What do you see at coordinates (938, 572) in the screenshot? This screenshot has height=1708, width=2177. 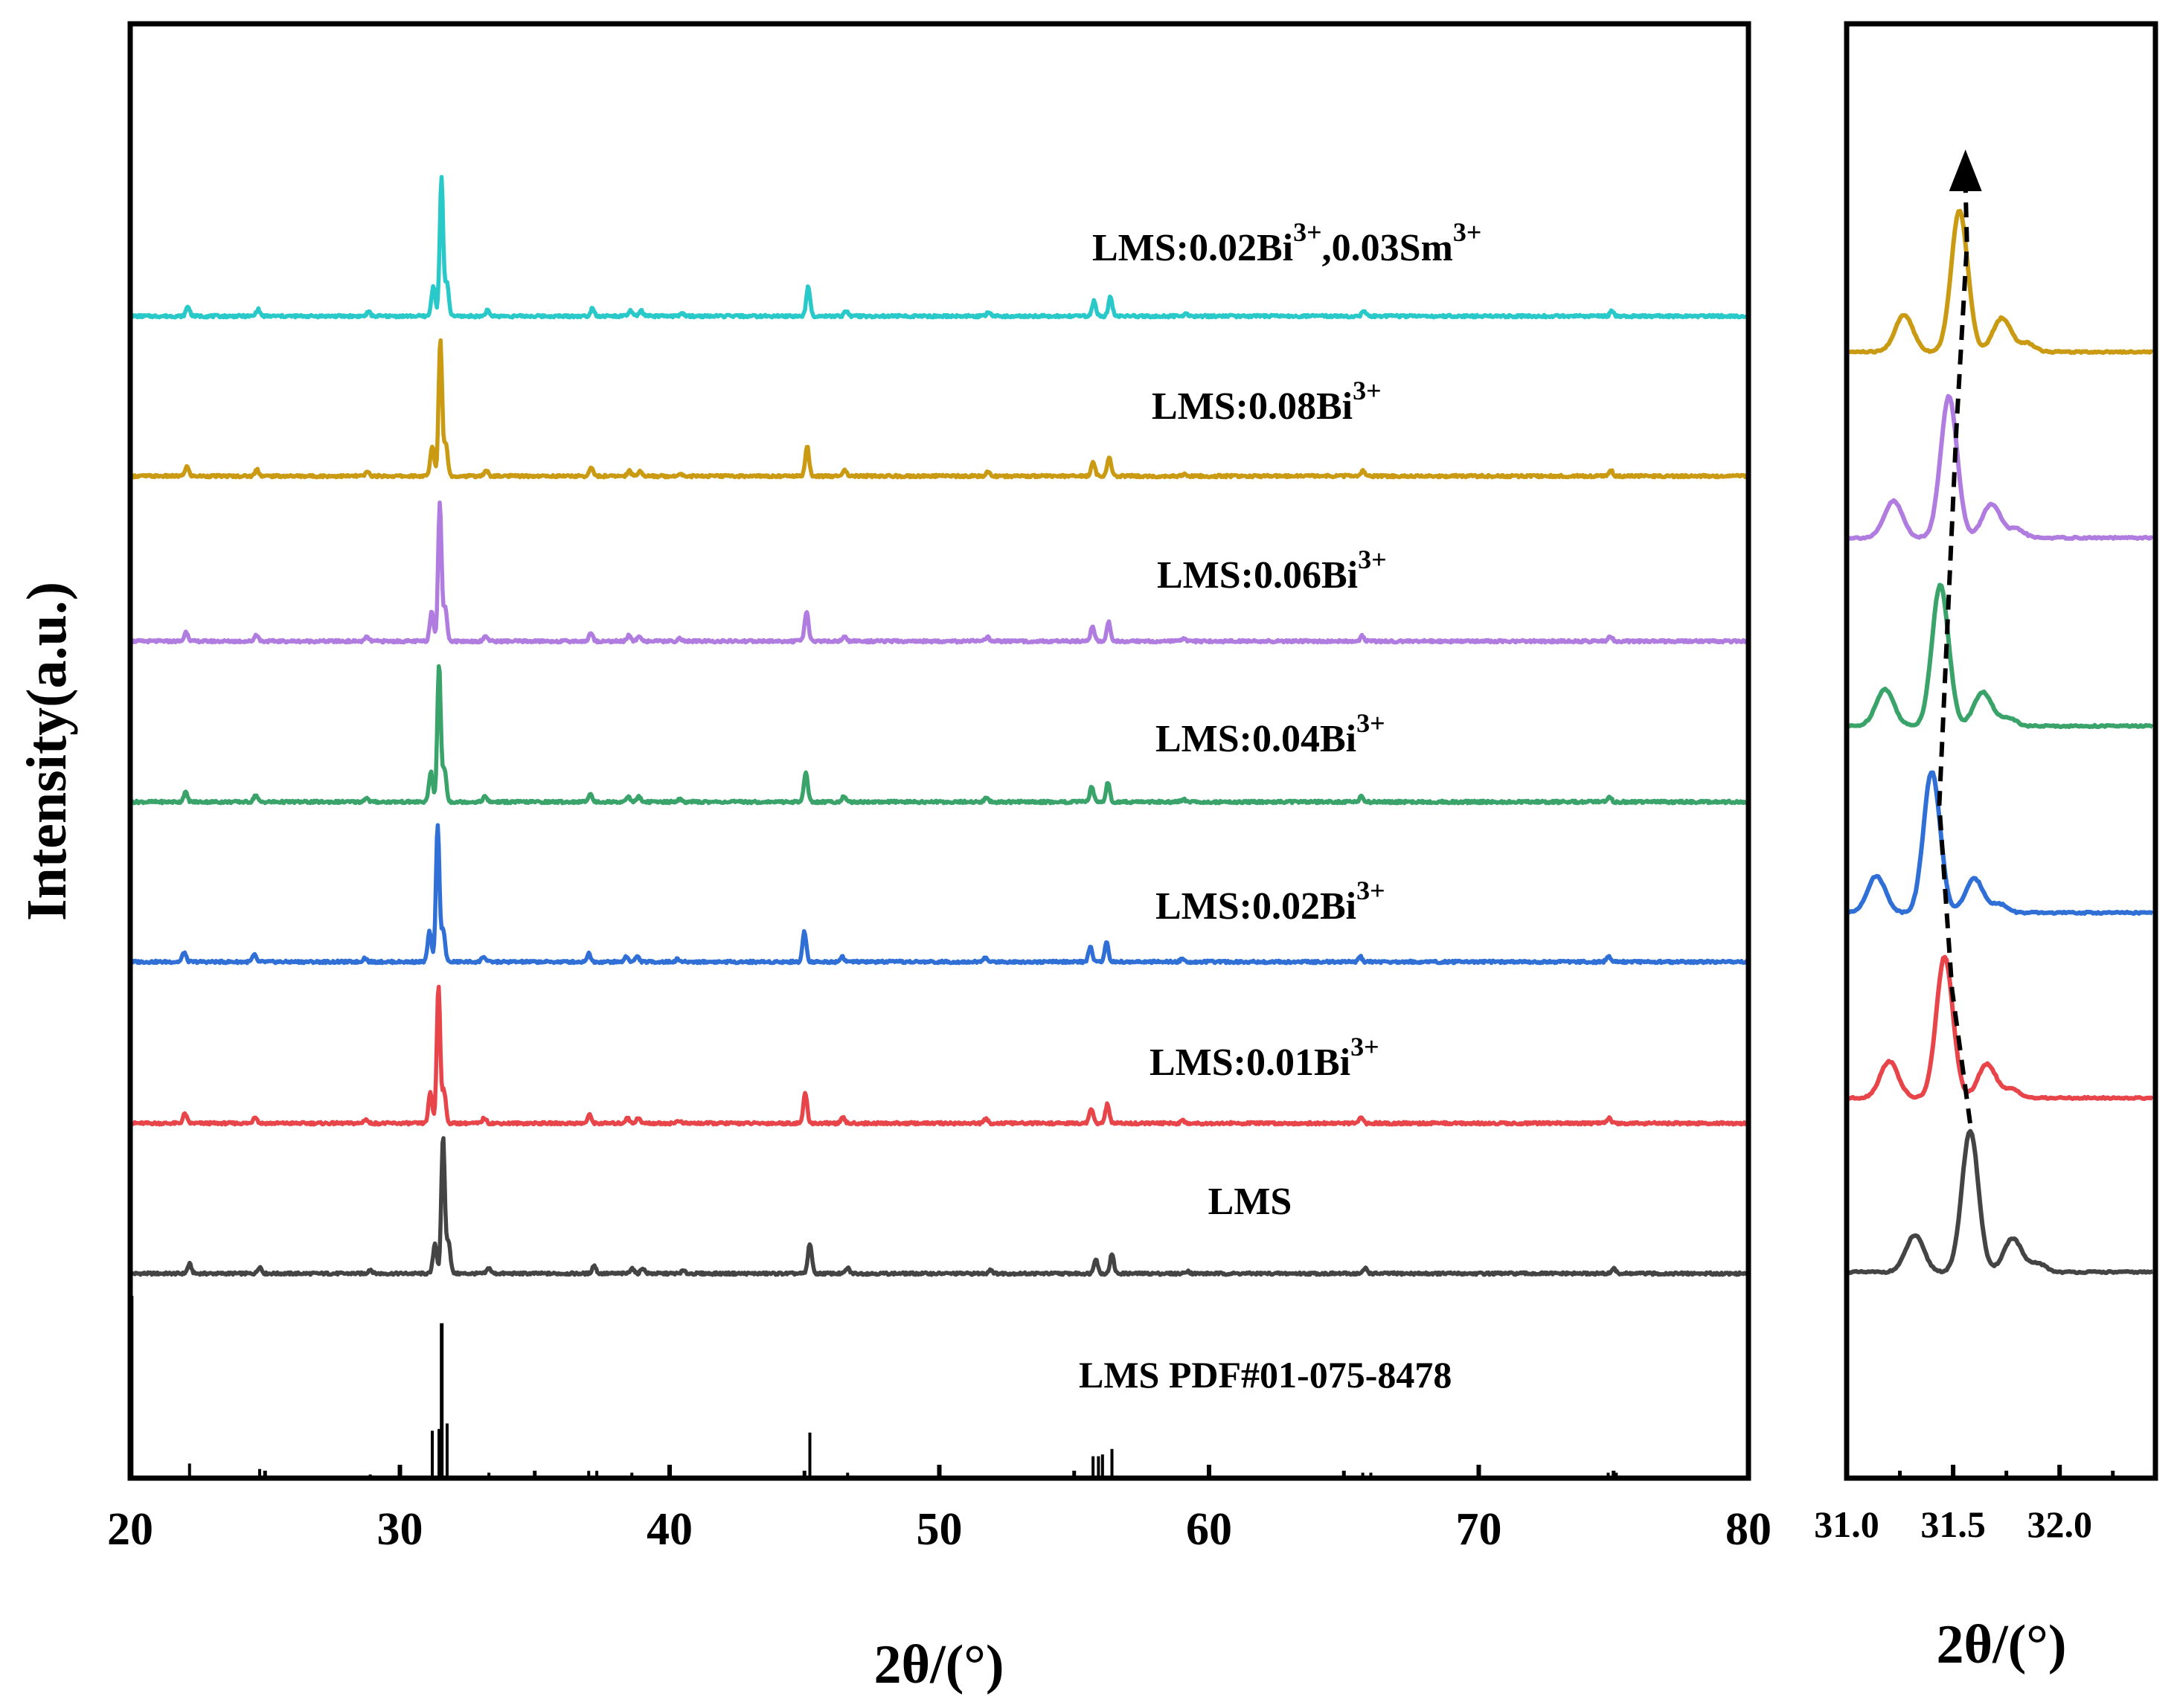 I see `trace-LMS:0.06Bi3+` at bounding box center [938, 572].